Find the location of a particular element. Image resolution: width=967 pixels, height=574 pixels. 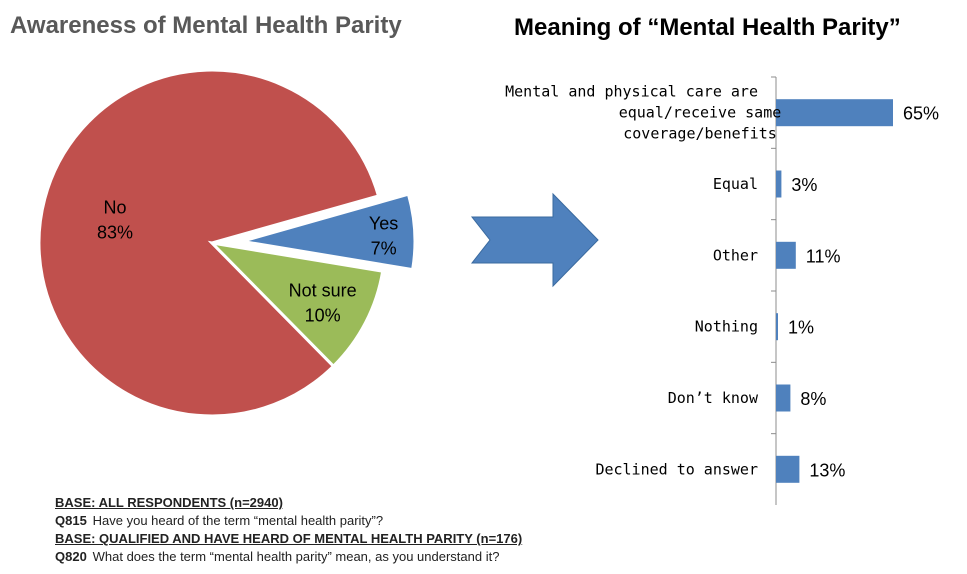

pie-slice-value-no: 83% is located at coordinates (115, 232).